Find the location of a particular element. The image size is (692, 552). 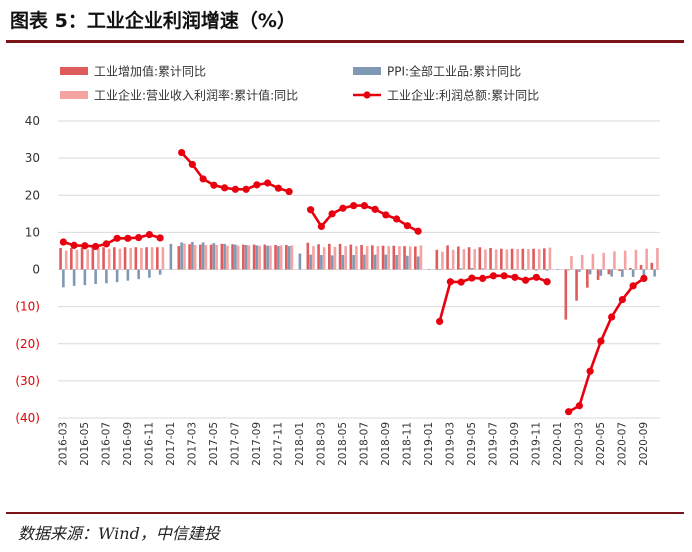

x-tick-label: 2018-11 is located at coordinates (407, 444).